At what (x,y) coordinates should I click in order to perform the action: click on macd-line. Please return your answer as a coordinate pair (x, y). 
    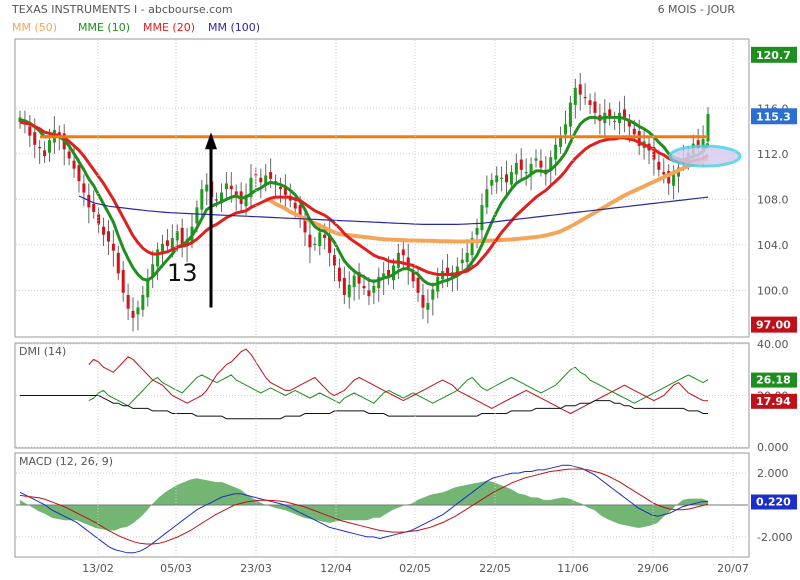
    Looking at the image, I should click on (364, 509).